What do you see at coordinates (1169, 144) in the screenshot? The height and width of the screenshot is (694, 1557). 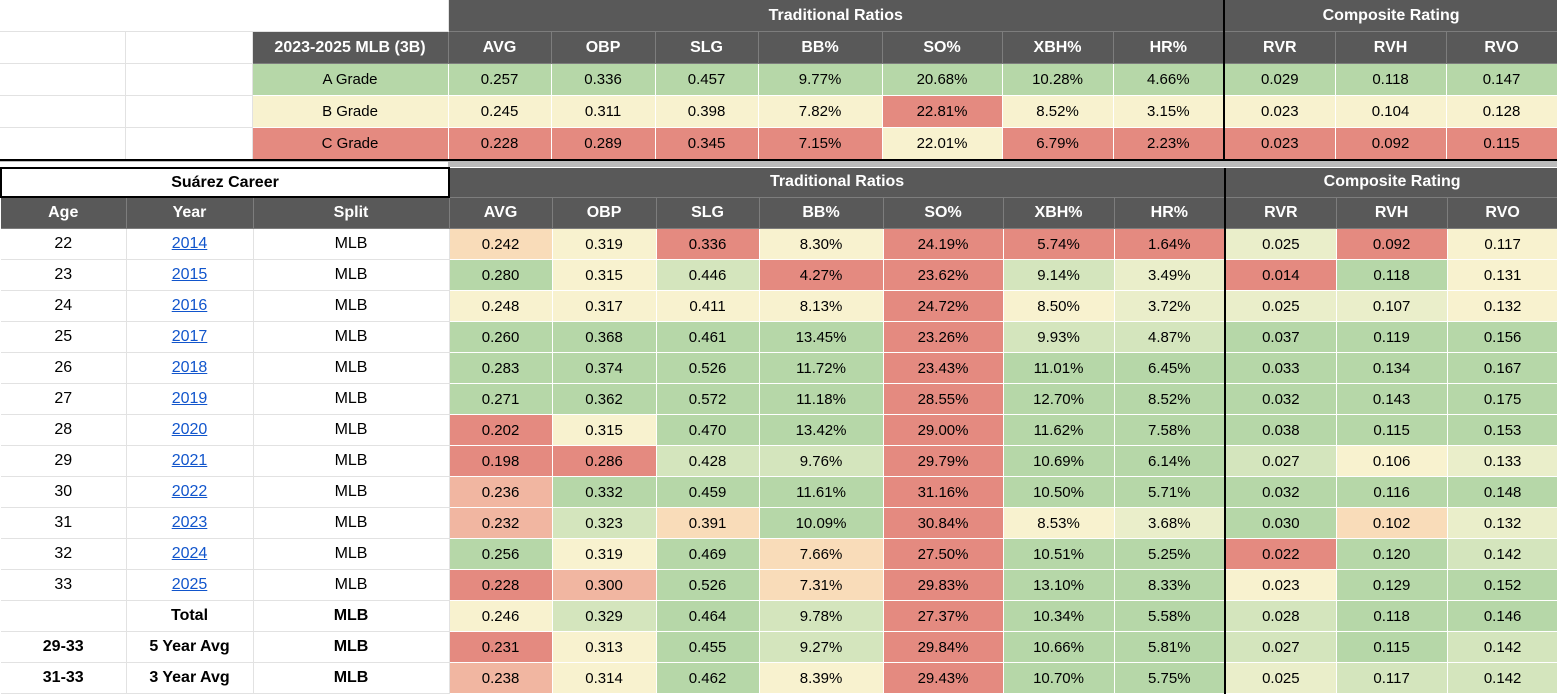 I see `stat-cell: 2.23%` at bounding box center [1169, 144].